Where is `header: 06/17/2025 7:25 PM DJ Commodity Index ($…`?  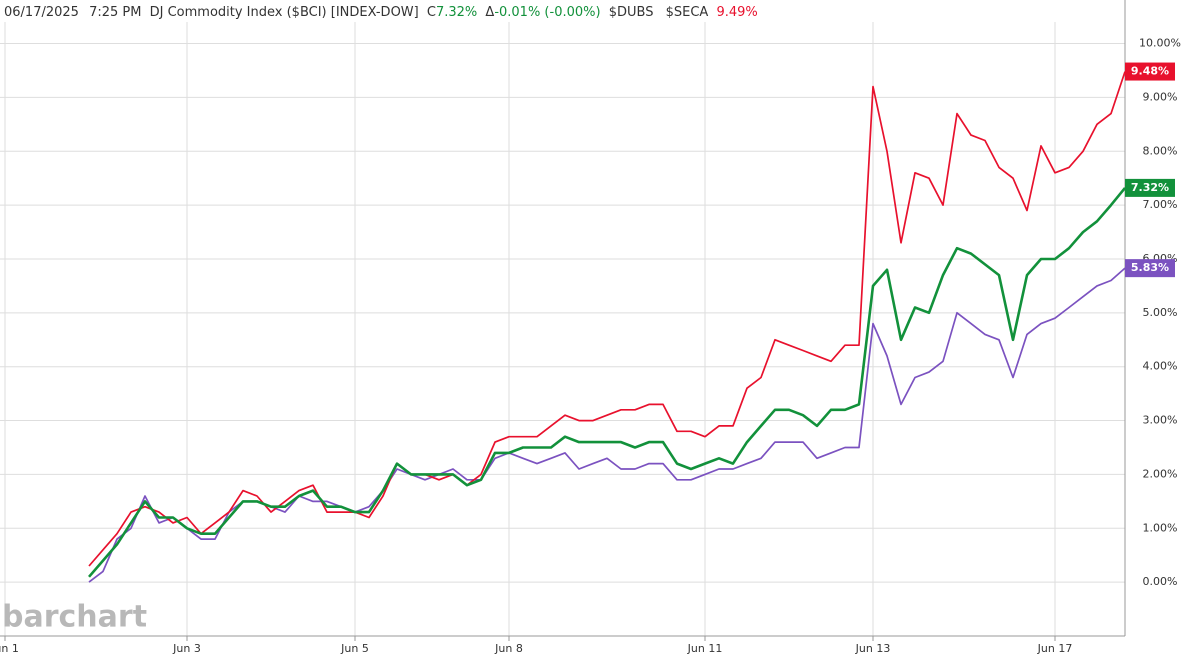
header: 06/17/2025 7:25 PM DJ Commodity Index ($… is located at coordinates (381, 12).